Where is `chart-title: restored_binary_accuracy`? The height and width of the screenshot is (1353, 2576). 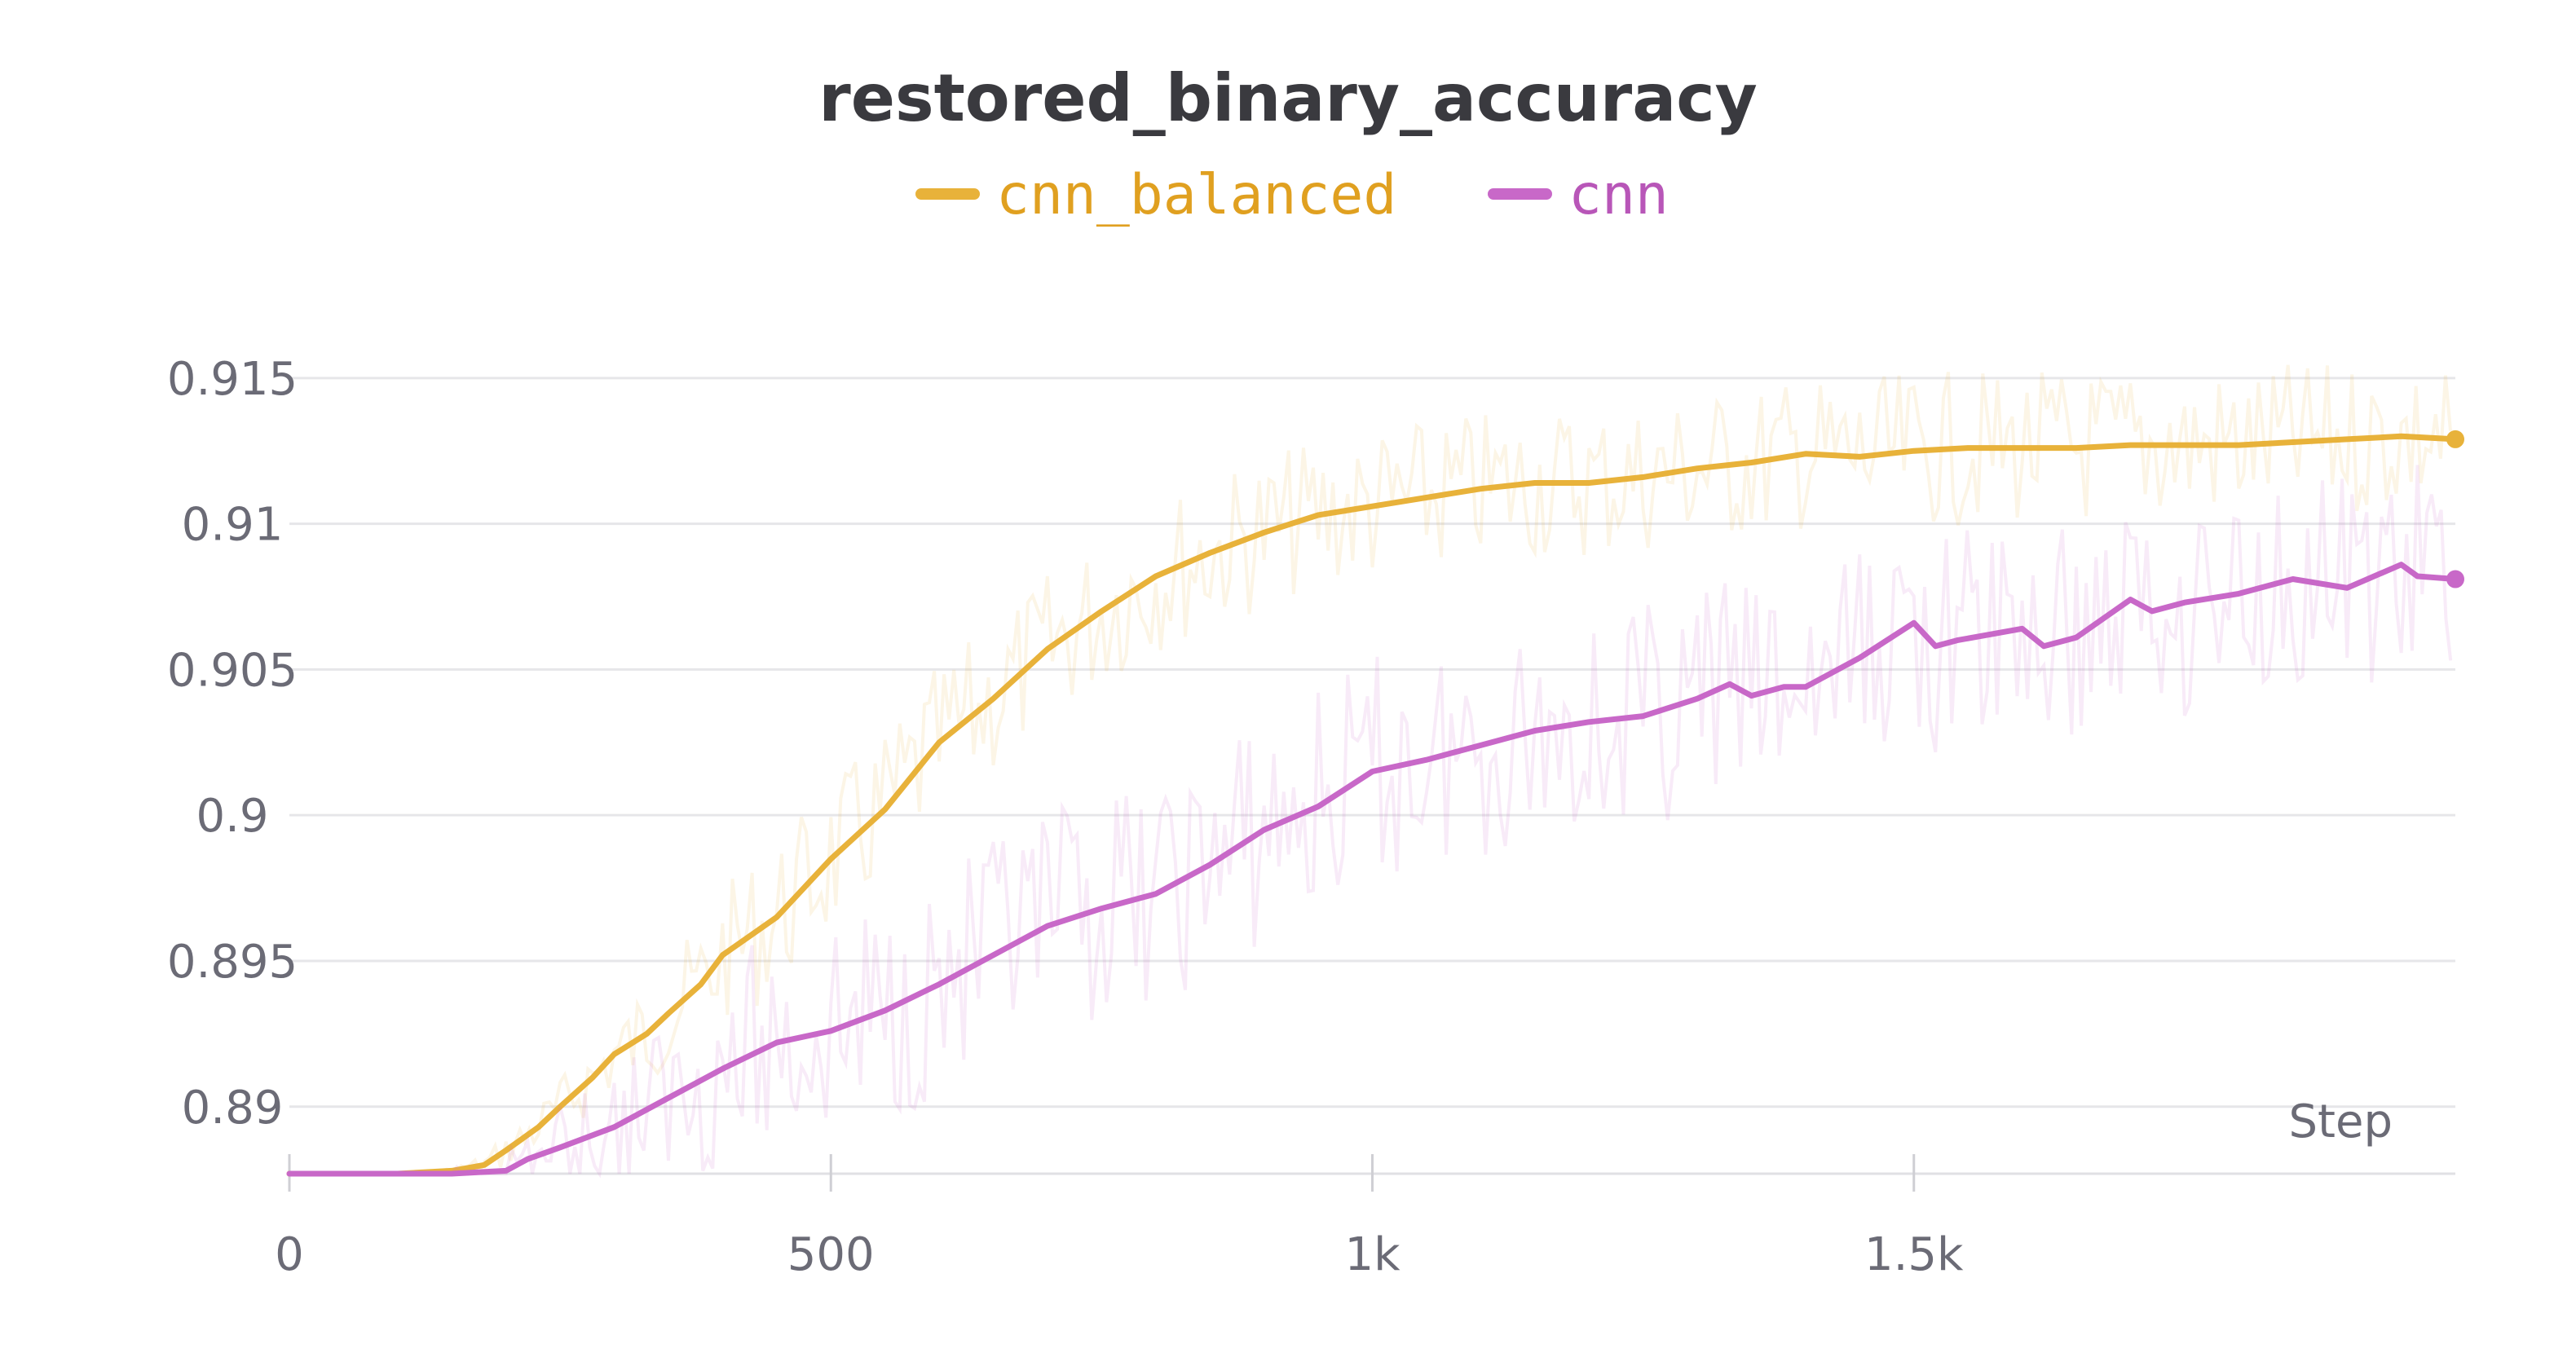 chart-title: restored_binary_accuracy is located at coordinates (1288, 98).